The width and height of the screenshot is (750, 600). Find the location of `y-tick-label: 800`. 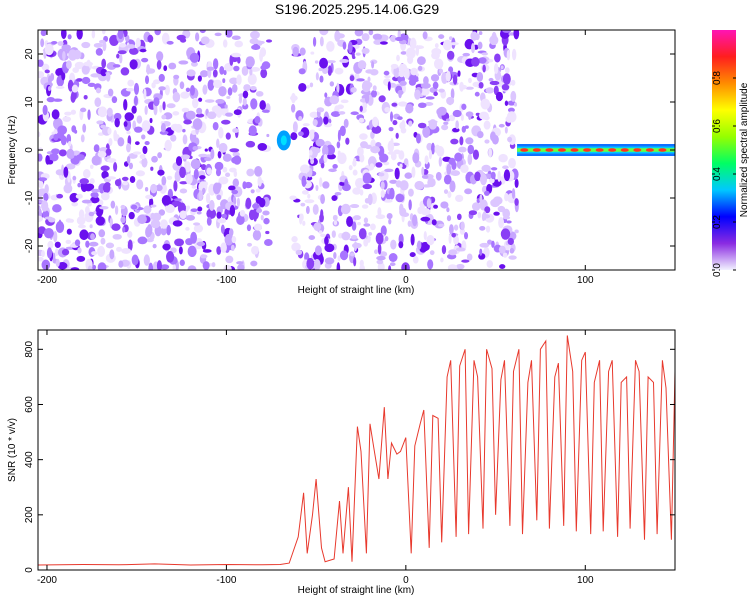

y-tick-label: 800 is located at coordinates (29, 349).